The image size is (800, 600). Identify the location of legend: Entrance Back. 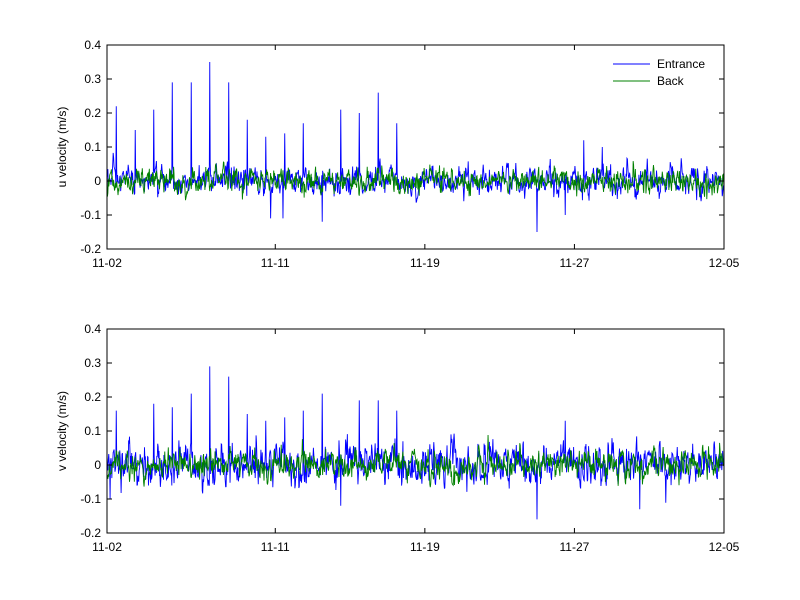
(659, 72).